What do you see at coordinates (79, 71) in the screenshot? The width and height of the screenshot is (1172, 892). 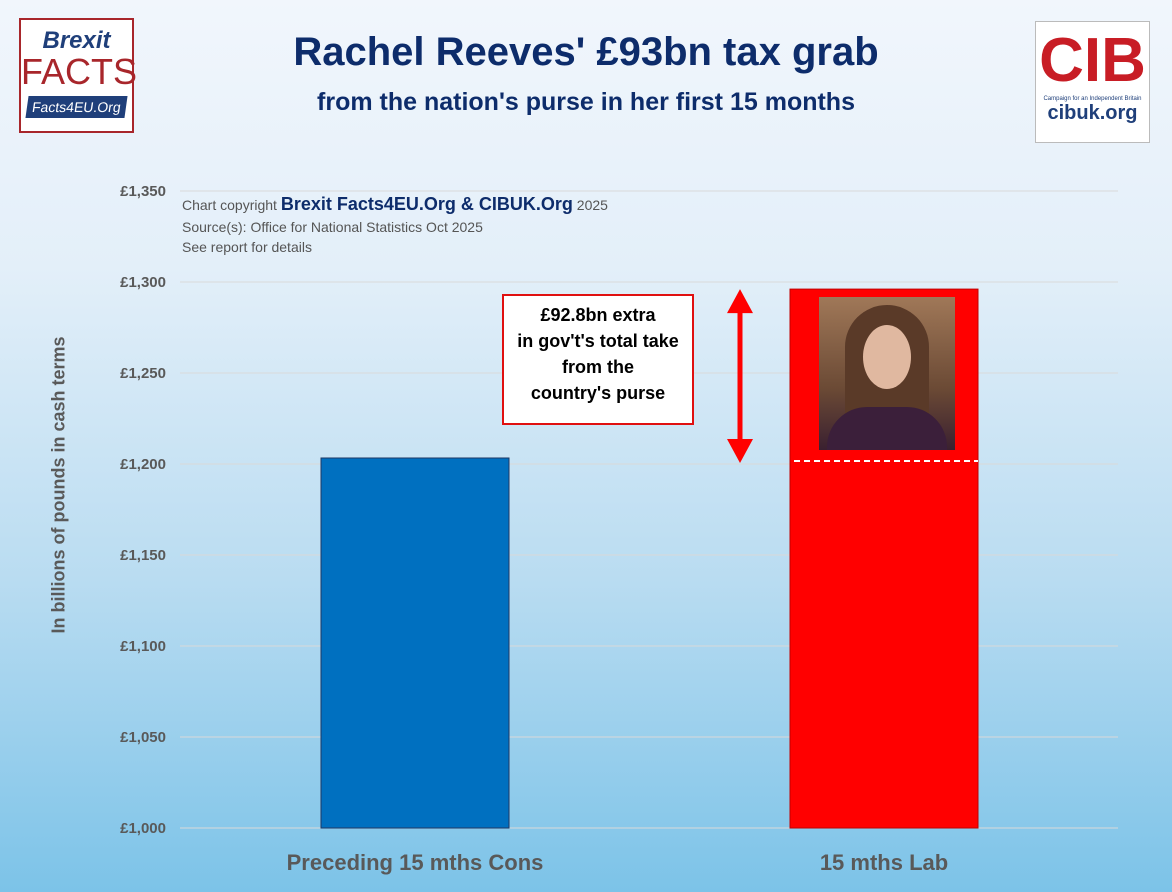 I see `logo-facts: FACTS` at bounding box center [79, 71].